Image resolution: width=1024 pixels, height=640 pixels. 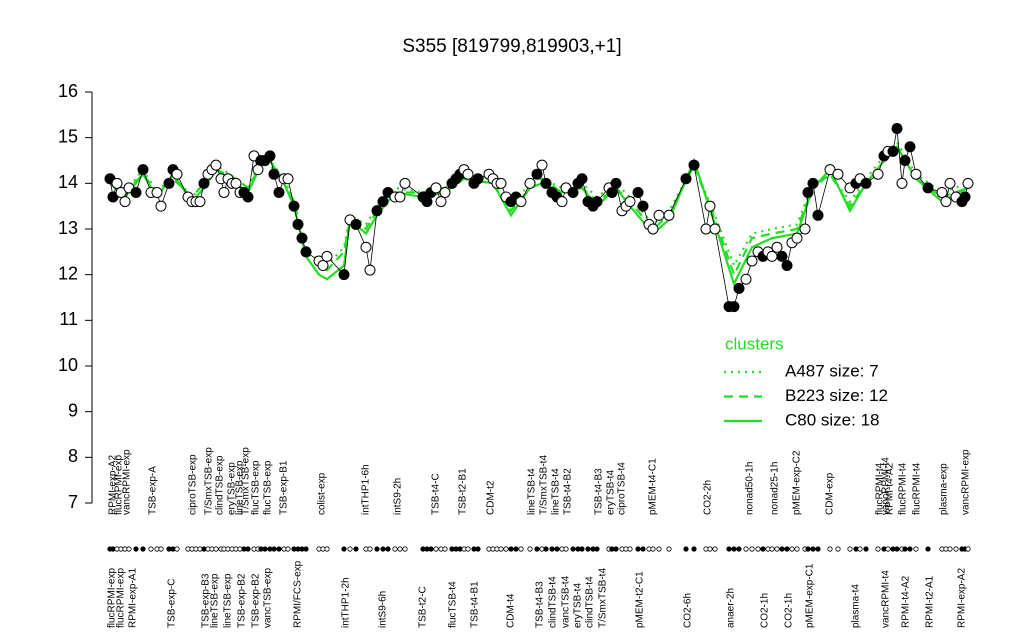 I want to click on x-label: T/SmxTSB-t4, so click(x=544, y=485).